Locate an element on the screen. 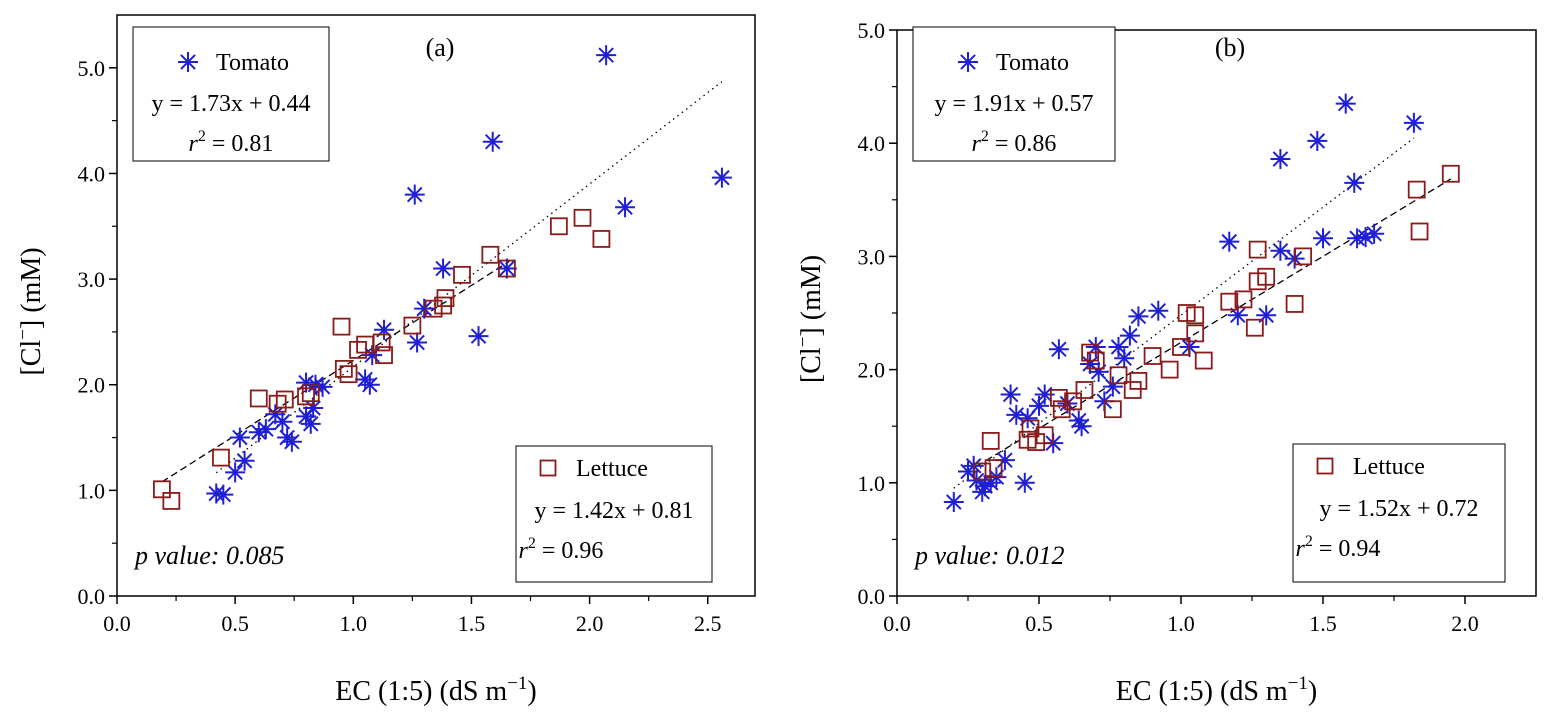 Image resolution: width=1554 pixels, height=715 pixels. y-axis-title-end: ] (mM) is located at coordinates (31, 288).